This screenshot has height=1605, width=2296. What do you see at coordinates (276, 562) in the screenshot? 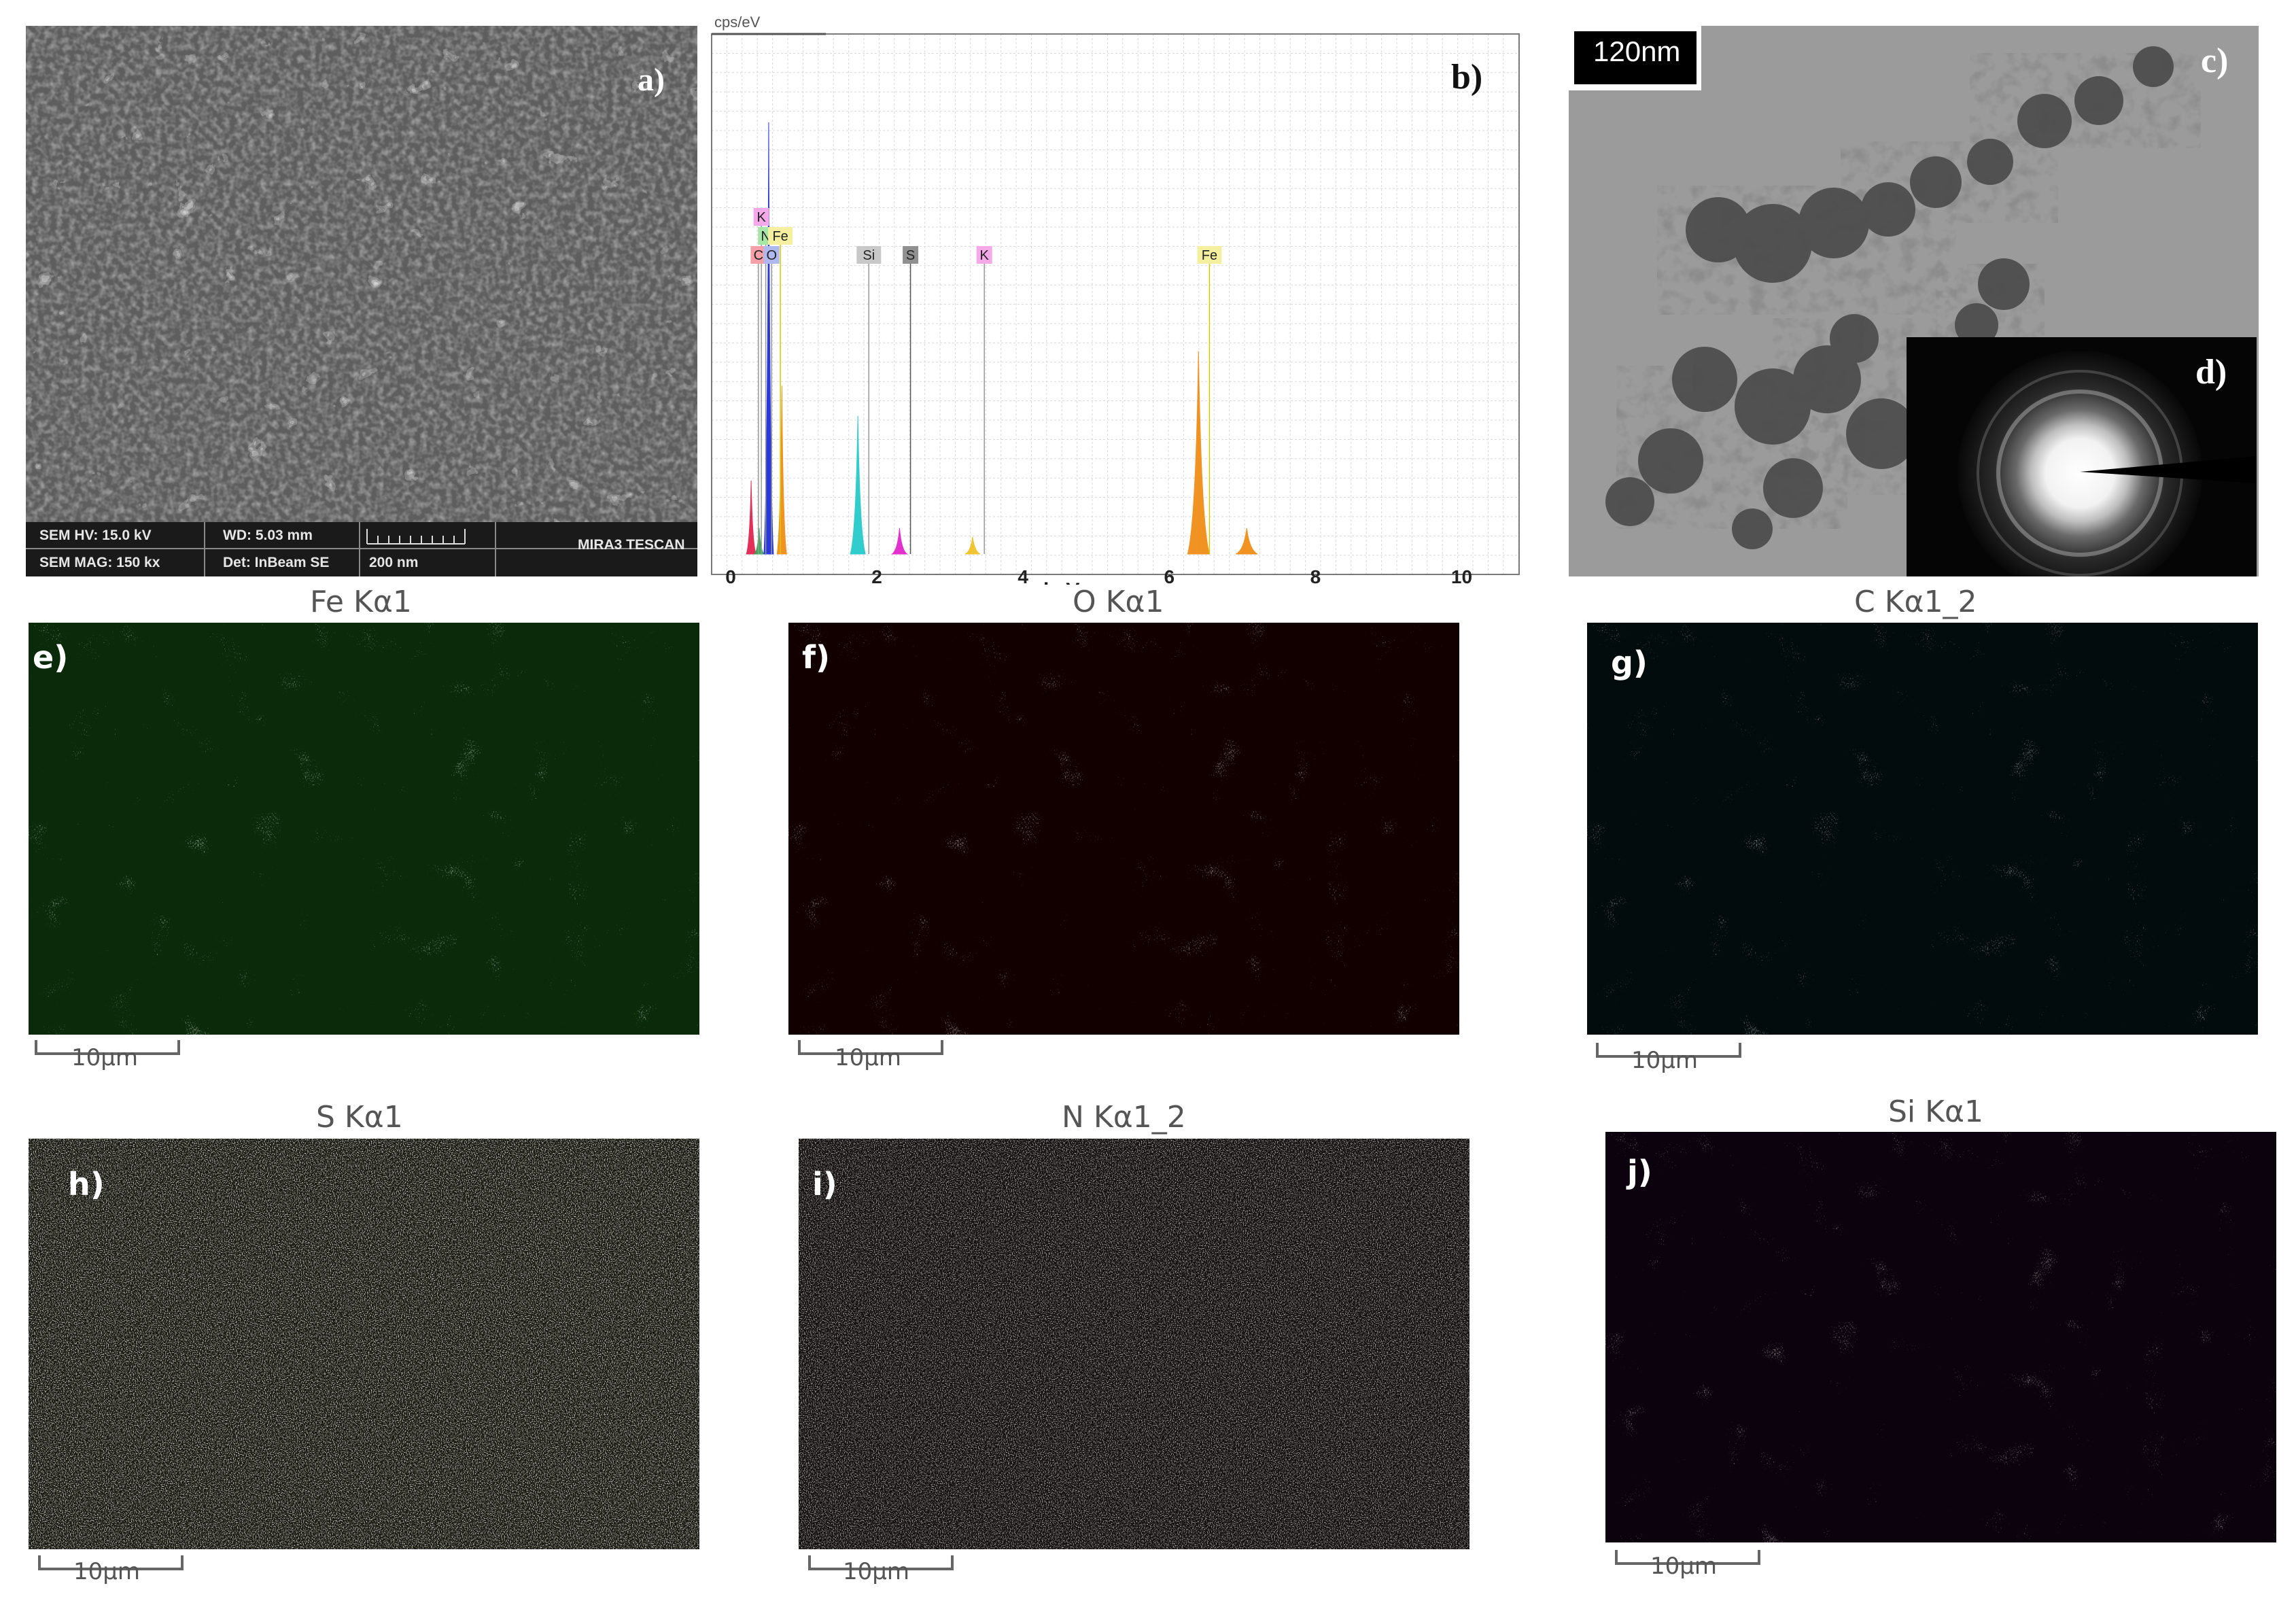
I see `sem-detector: Det: InBeam SE` at bounding box center [276, 562].